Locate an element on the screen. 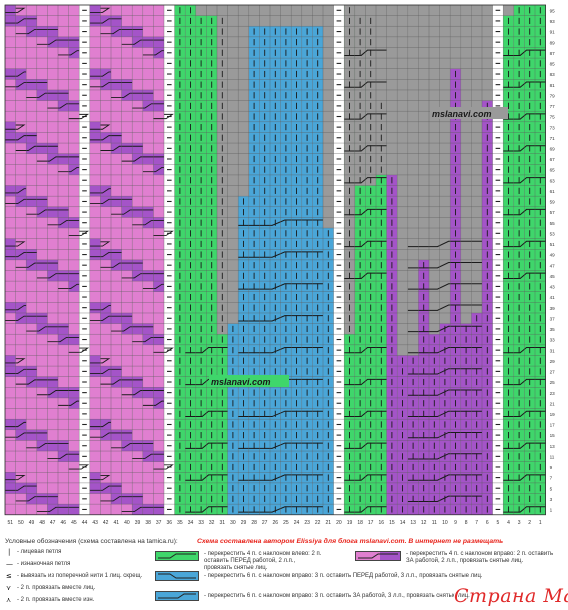  credit-middle: для блога is located at coordinates (340, 541).